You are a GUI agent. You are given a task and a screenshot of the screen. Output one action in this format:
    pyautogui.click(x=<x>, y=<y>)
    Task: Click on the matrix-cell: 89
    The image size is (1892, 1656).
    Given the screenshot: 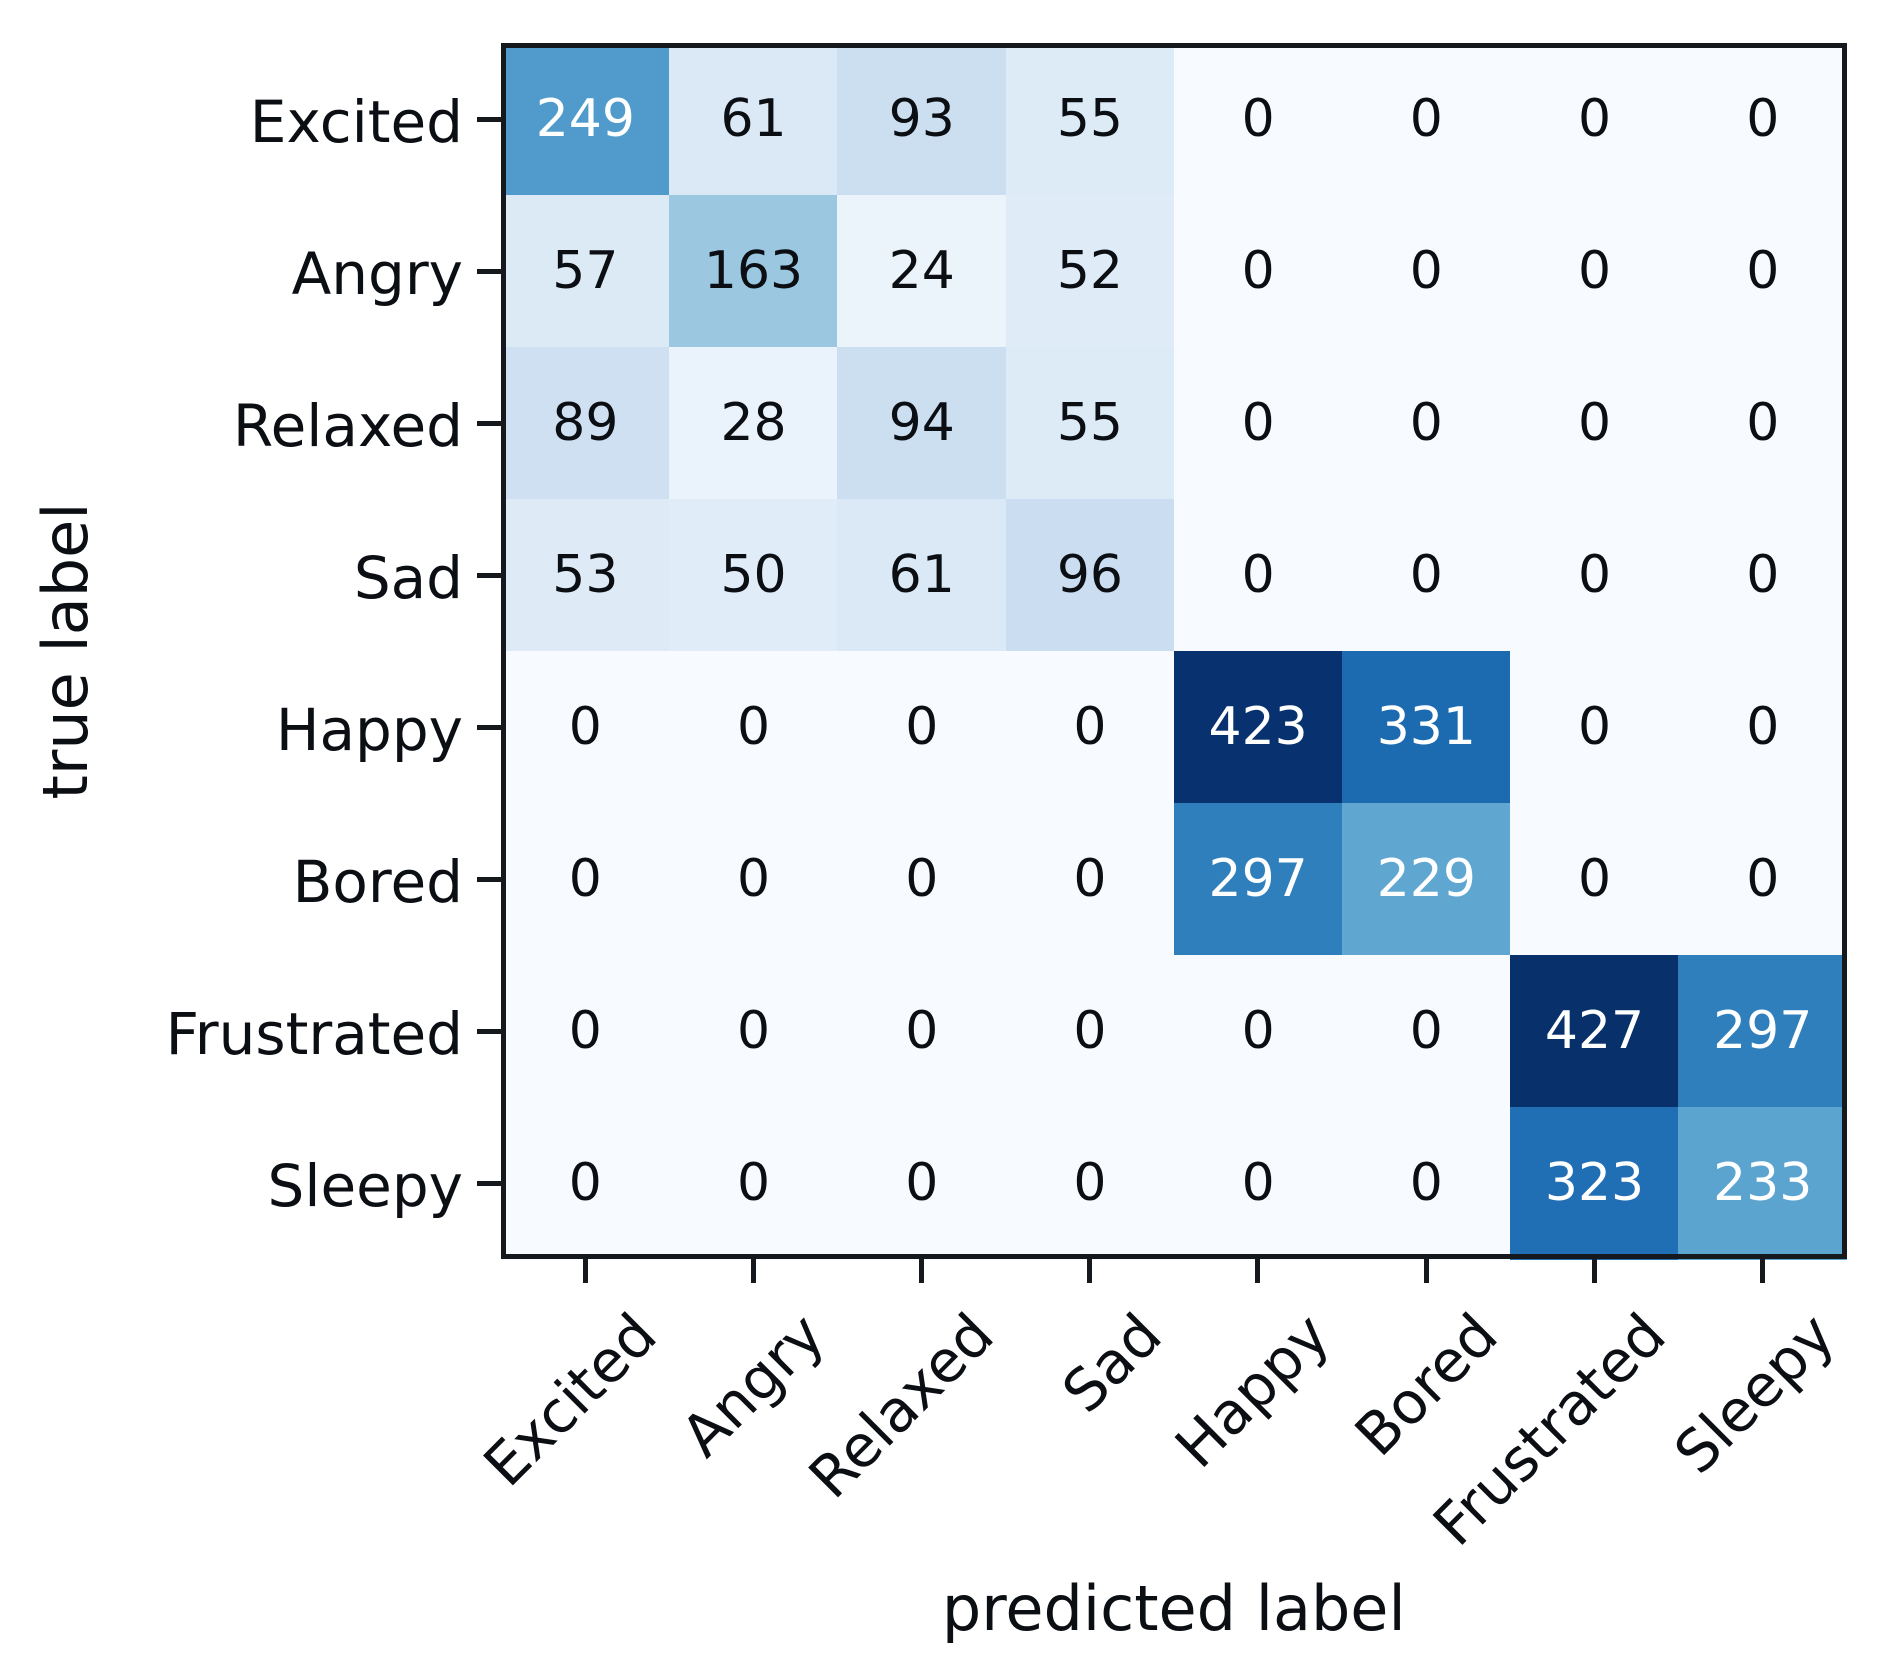 What is the action you would take?
    pyautogui.click(x=585, y=423)
    